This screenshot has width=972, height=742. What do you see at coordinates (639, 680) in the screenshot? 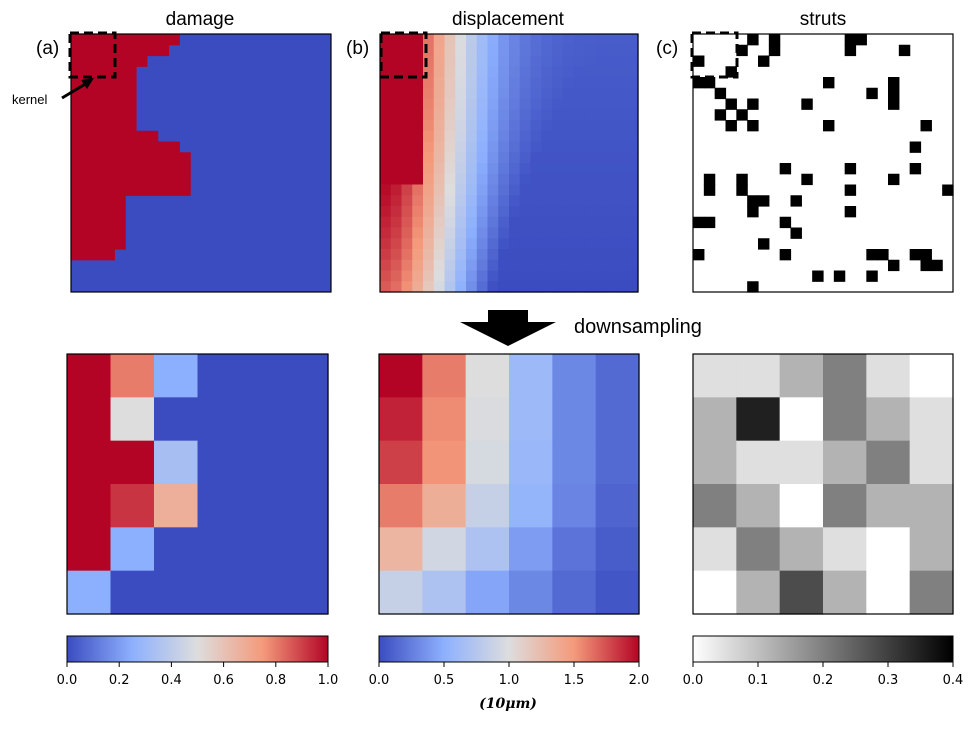
I see `colorbar-tick-label: 2.0` at bounding box center [639, 680].